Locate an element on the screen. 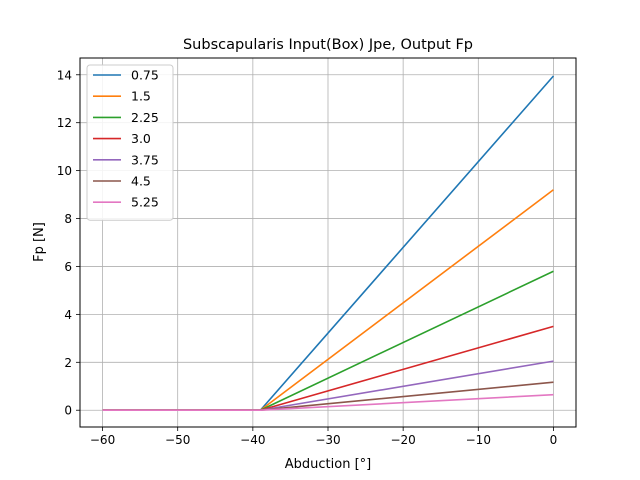 The width and height of the screenshot is (640, 480). chart-title: Subscapularis Input(Box) Jpe, Output Fp is located at coordinates (328, 45).